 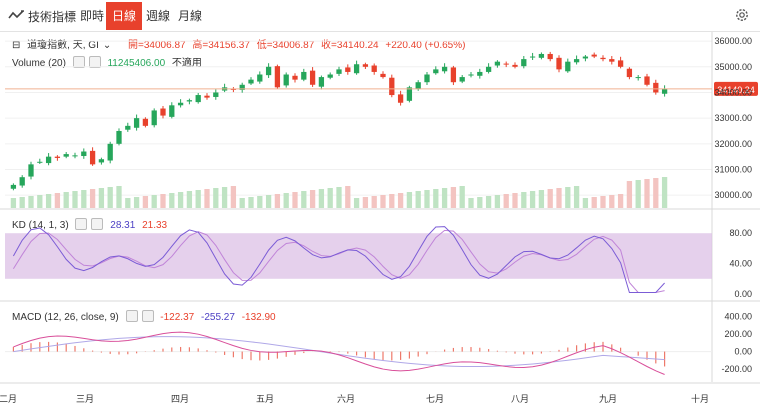 I want to click on tab-daily: 日線, so click(x=124, y=16).